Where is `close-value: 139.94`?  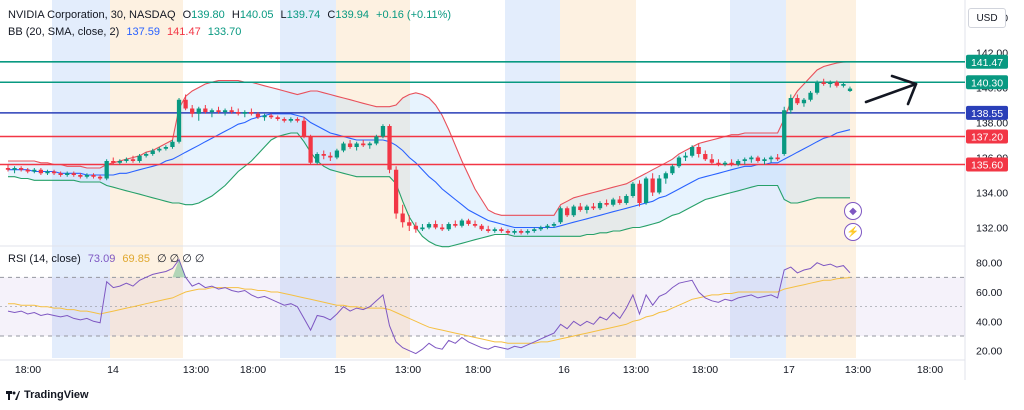 close-value: 139.94 is located at coordinates (352, 15).